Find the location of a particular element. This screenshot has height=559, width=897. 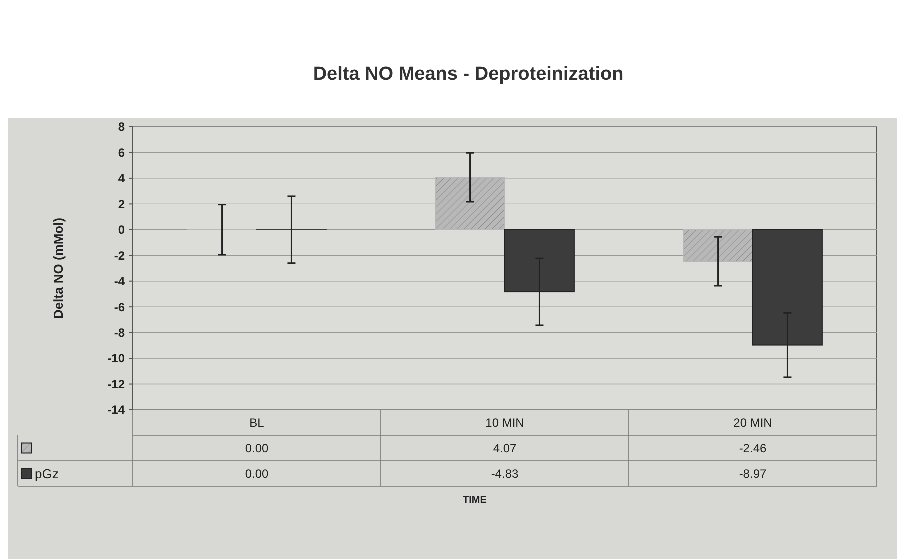

y-tick-label: -14 is located at coordinates (117, 410).